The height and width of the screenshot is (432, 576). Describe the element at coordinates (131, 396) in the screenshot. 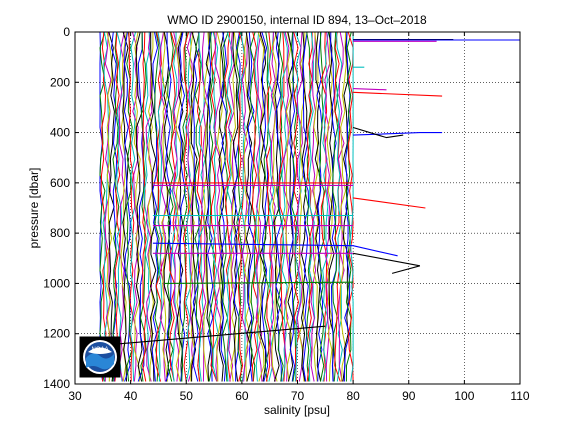

I see `x-tick-label: 40` at that location.